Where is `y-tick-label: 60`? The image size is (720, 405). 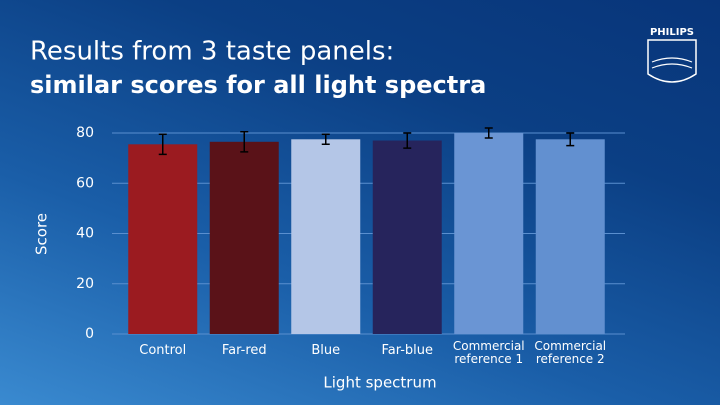 y-tick-label: 60 is located at coordinates (85, 183).